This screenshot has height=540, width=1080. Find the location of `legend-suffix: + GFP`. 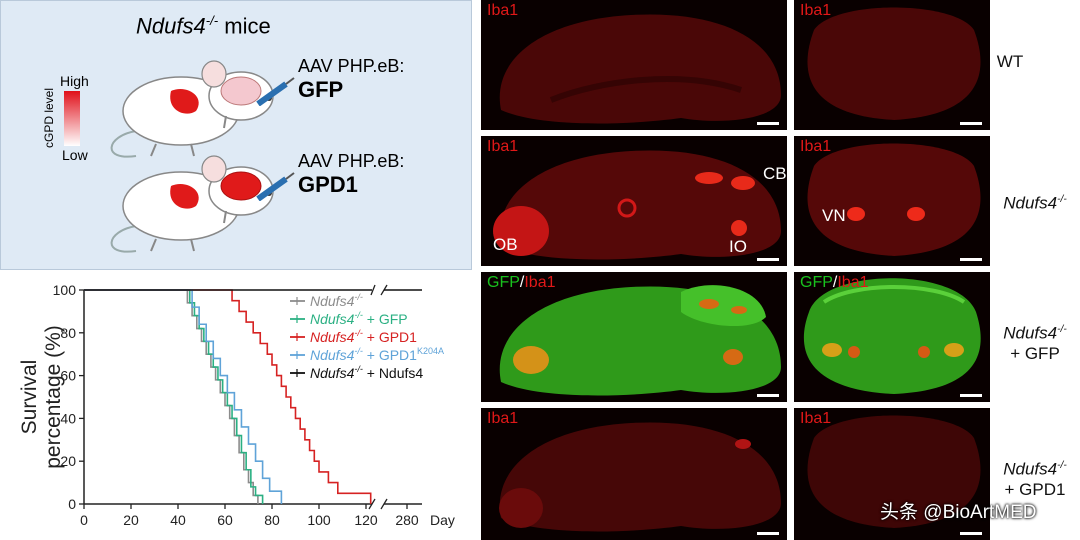

legend-suffix: + GFP is located at coordinates (385, 319).